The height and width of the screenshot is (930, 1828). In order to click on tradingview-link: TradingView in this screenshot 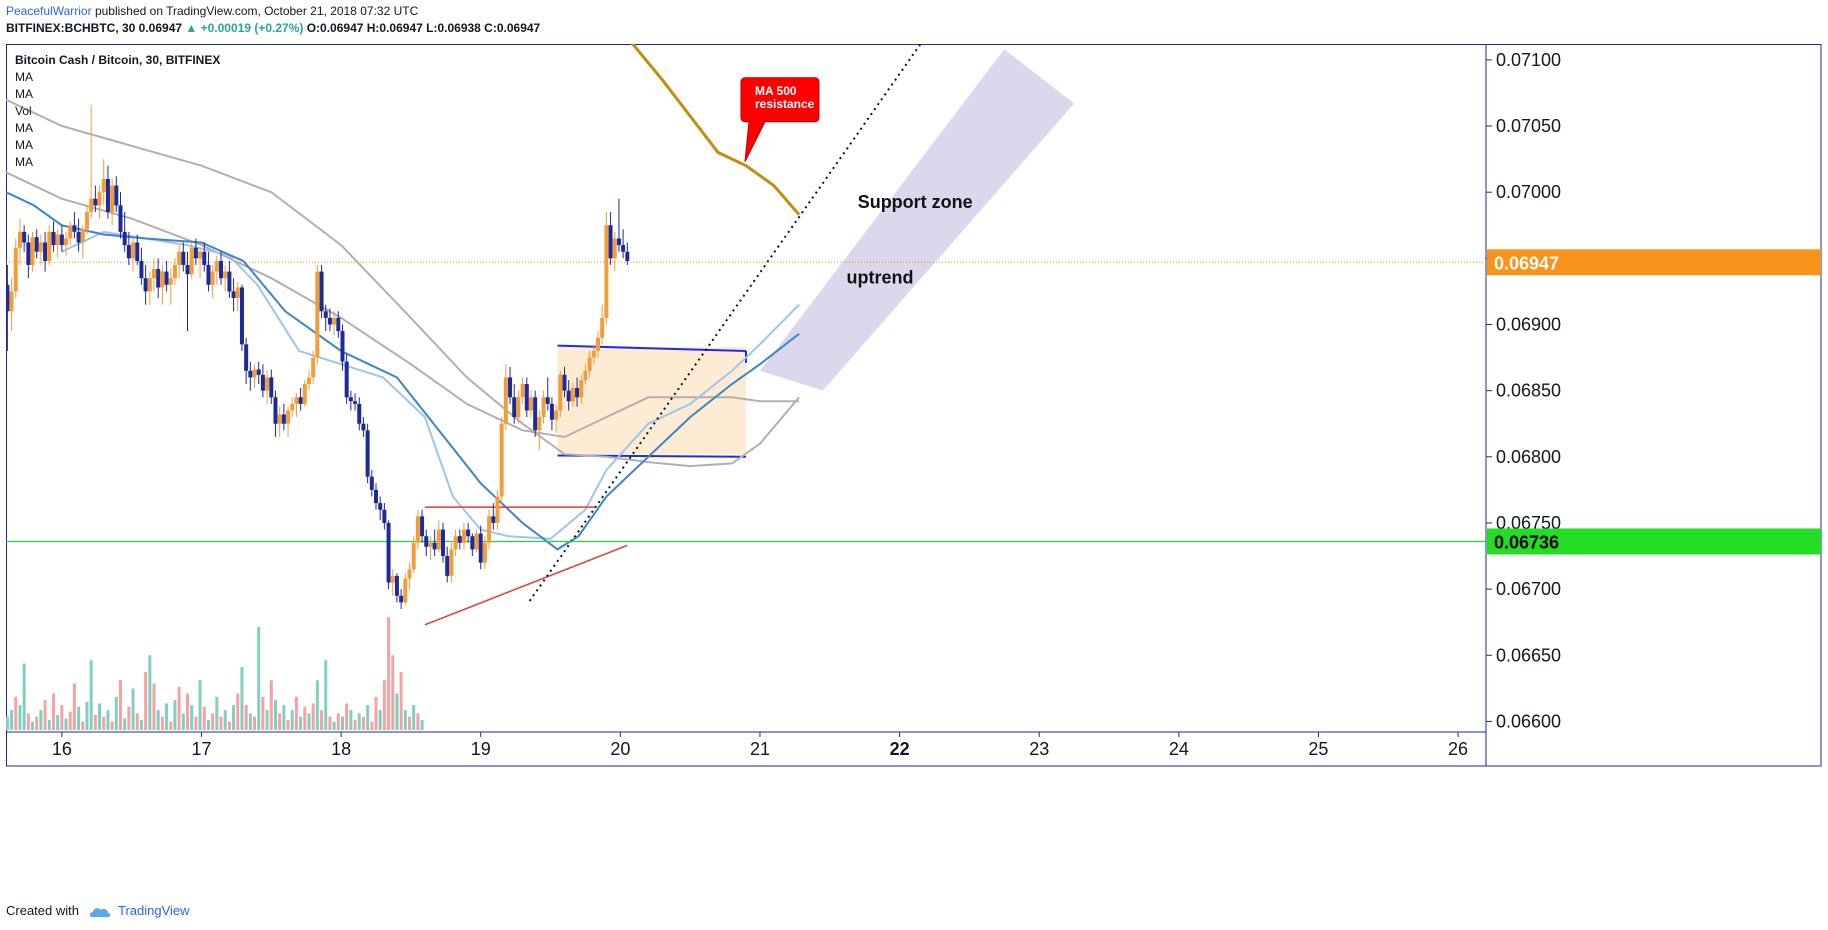, I will do `click(154, 910)`.